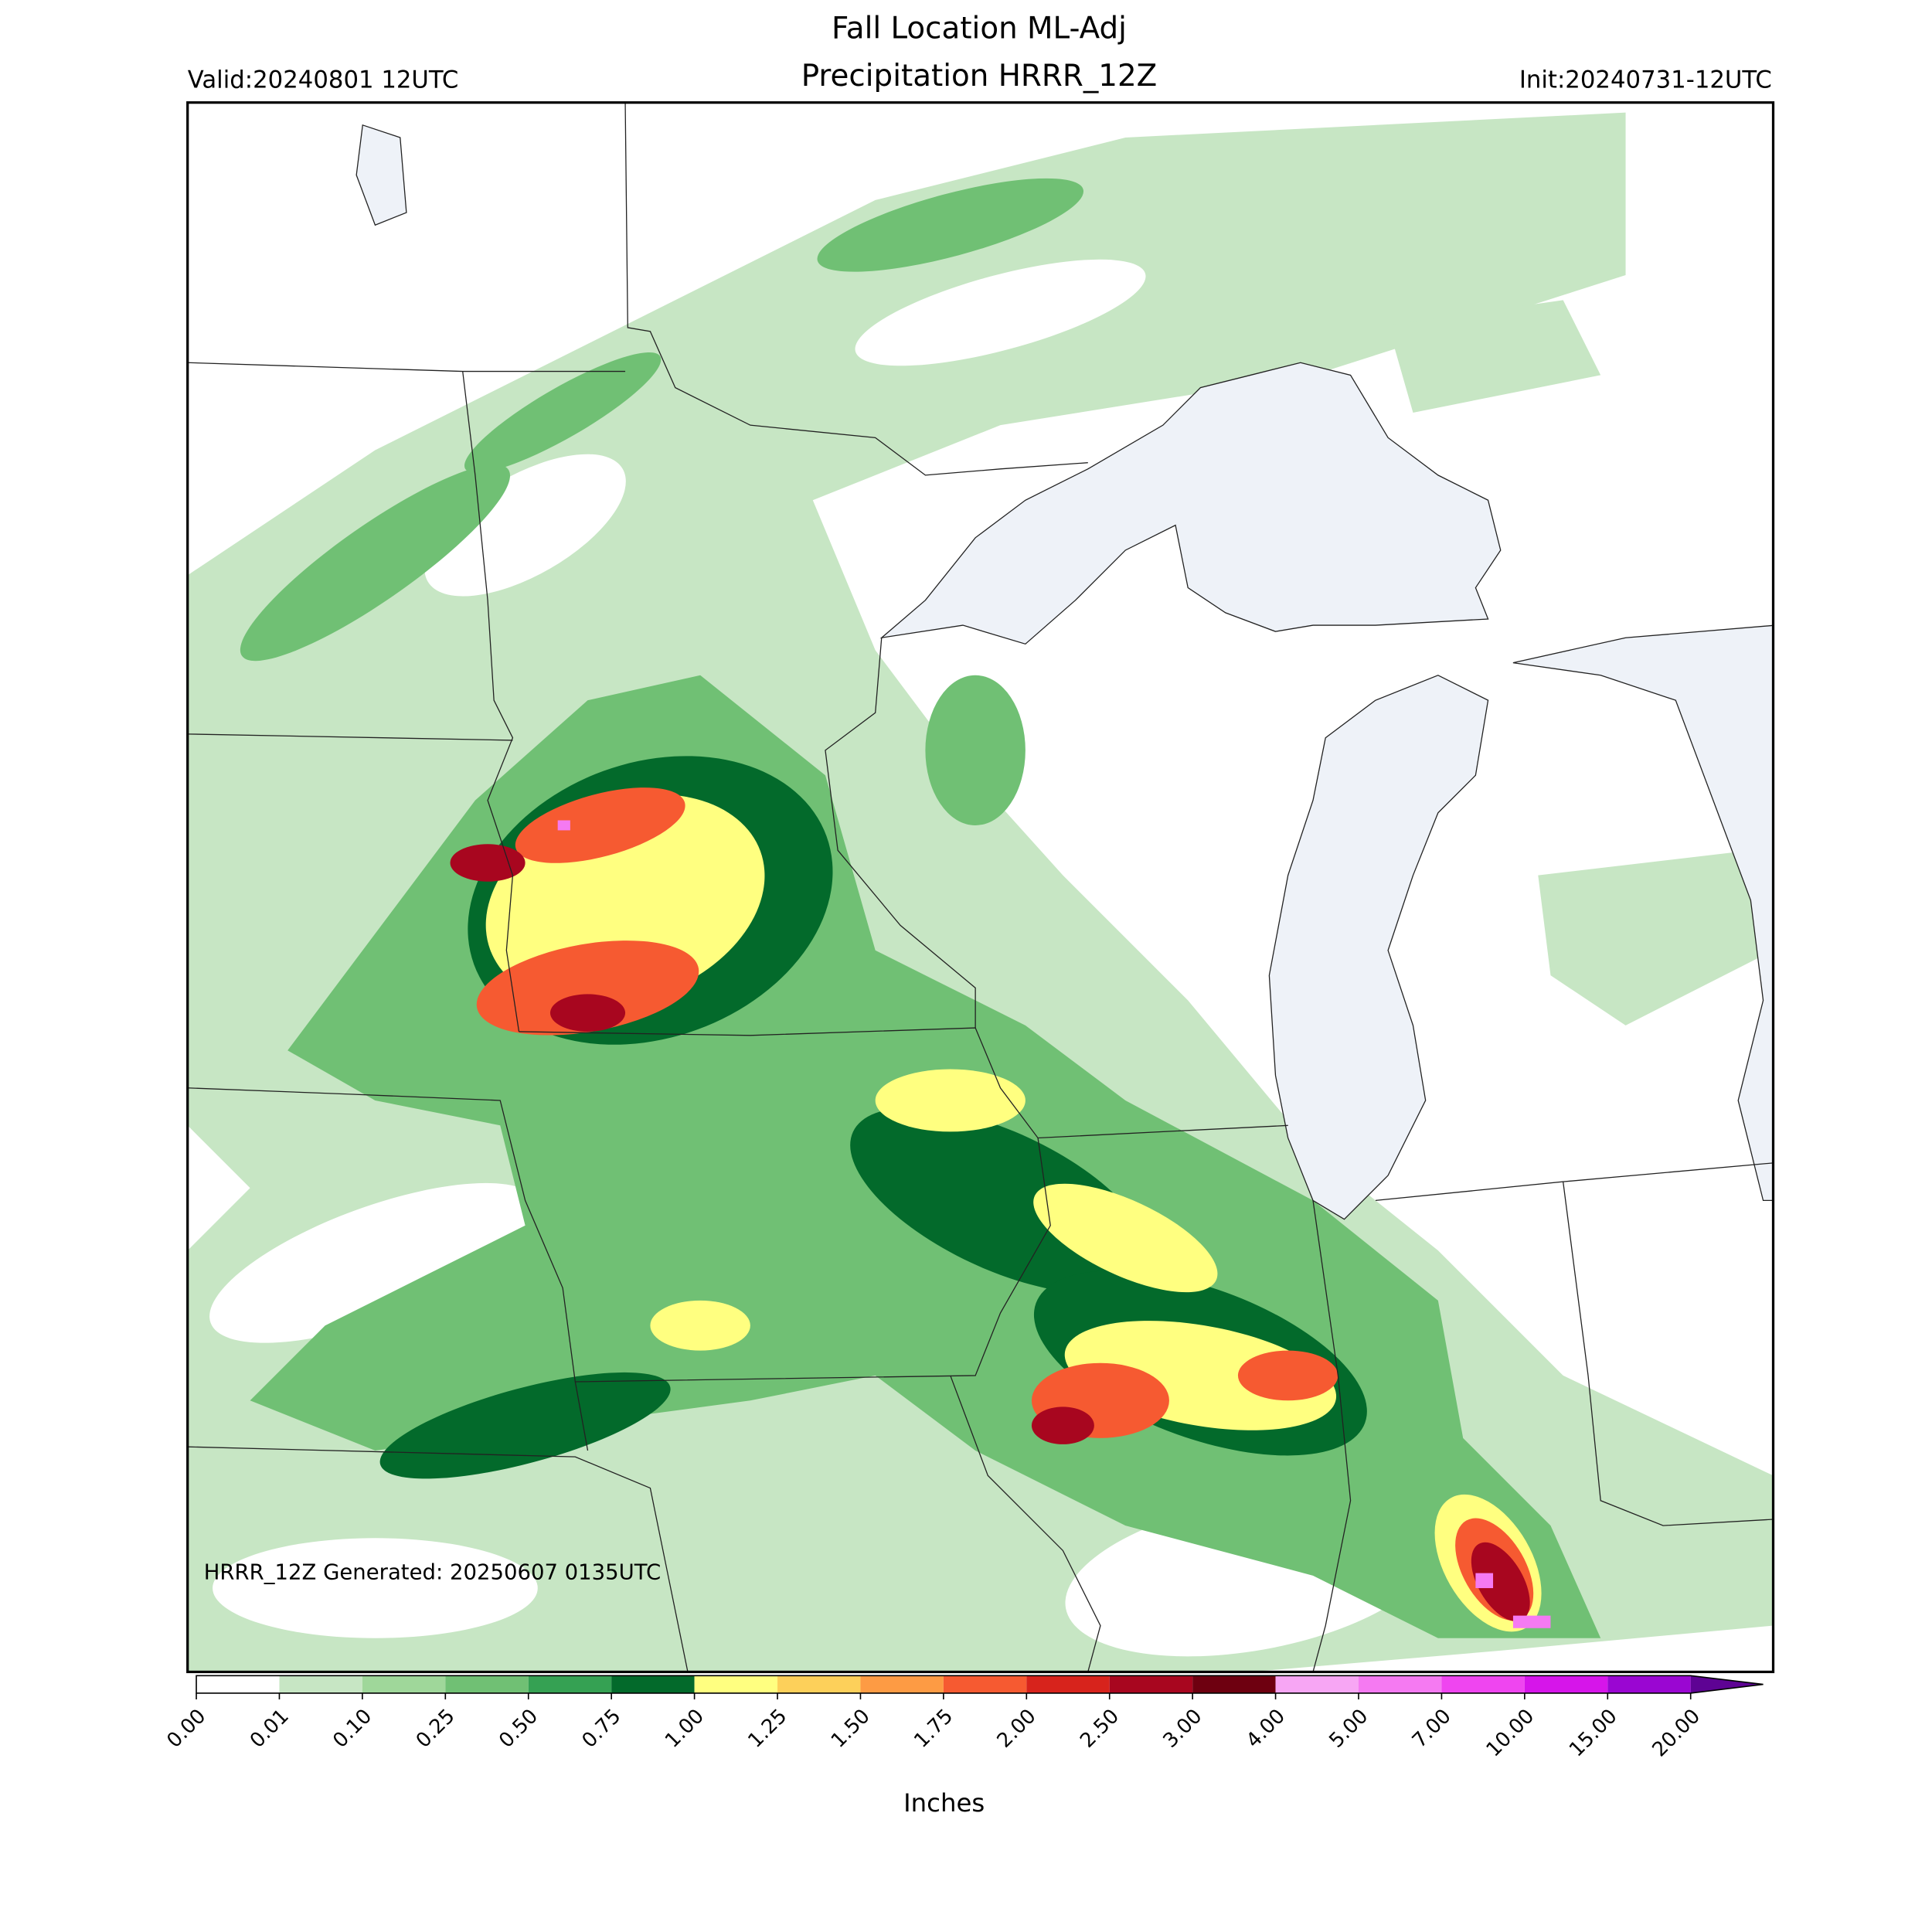 The image size is (1932, 1932). Describe the element at coordinates (1191, 503) in the screenshot. I see `lake-superior` at that location.